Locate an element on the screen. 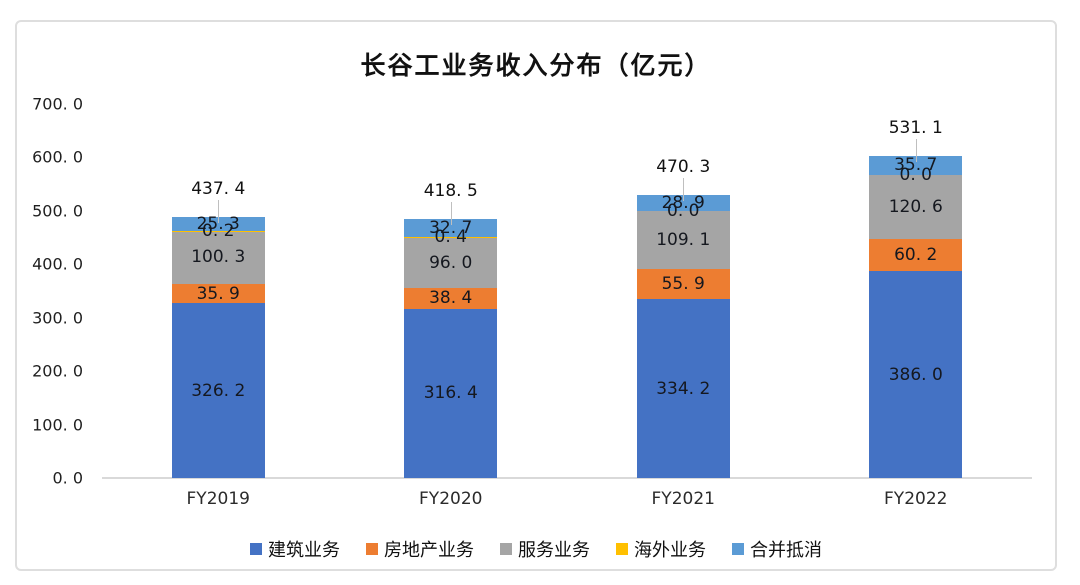 This screenshot has height=585, width=1080. legend: 建筑业务 房地产业务 服务业务 海外业务 合并抵消 is located at coordinates (536, 549).